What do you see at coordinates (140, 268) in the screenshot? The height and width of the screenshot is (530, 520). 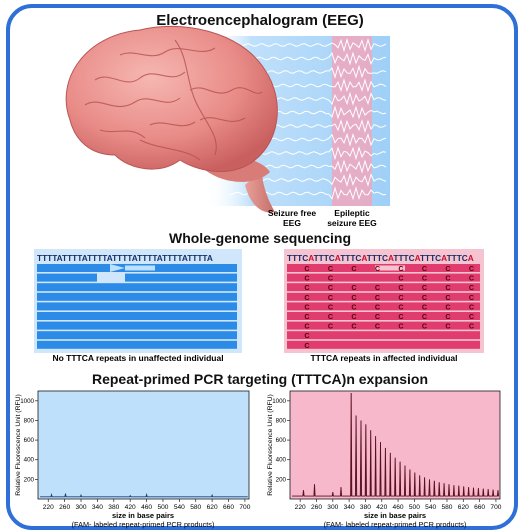 I see `read-gap` at bounding box center [140, 268].